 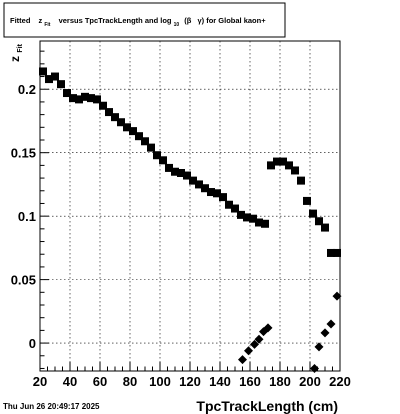 I want to click on x-tick-label: 80, so click(x=130, y=381).